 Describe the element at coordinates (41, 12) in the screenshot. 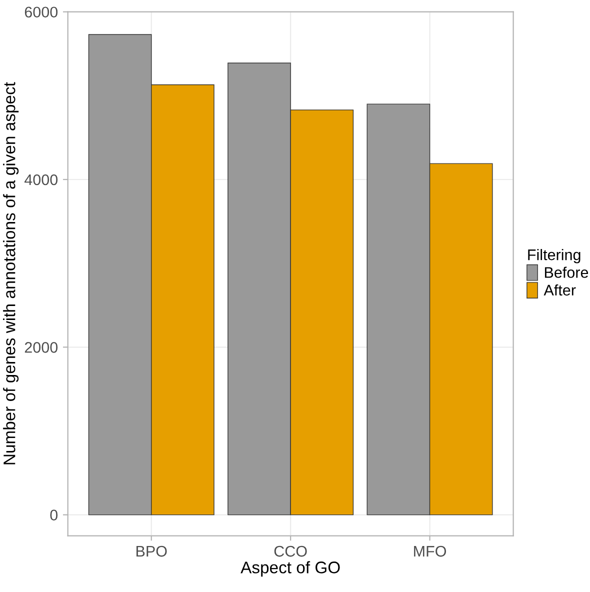

I see `y-tick-label: 6000` at that location.